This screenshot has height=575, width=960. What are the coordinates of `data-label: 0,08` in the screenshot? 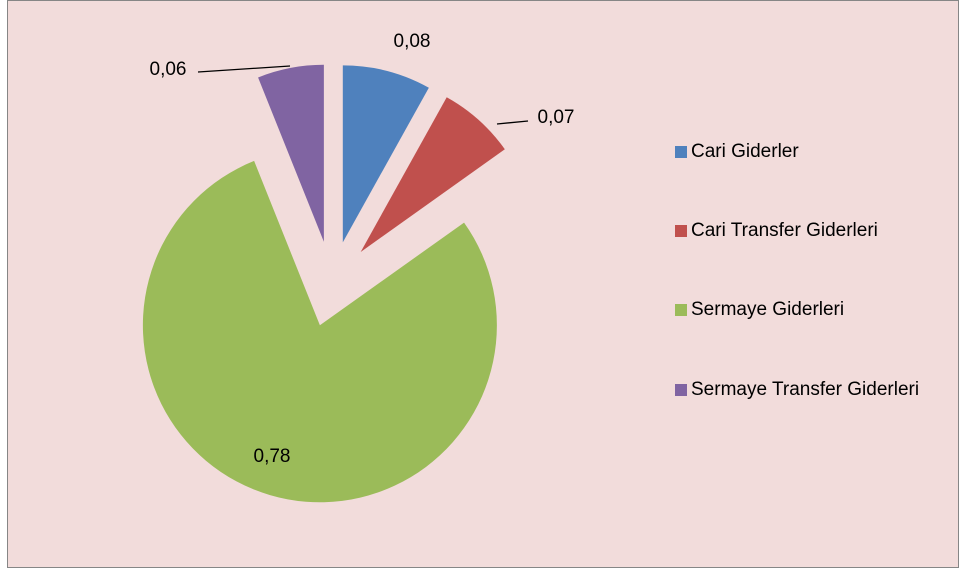 It's located at (412, 41).